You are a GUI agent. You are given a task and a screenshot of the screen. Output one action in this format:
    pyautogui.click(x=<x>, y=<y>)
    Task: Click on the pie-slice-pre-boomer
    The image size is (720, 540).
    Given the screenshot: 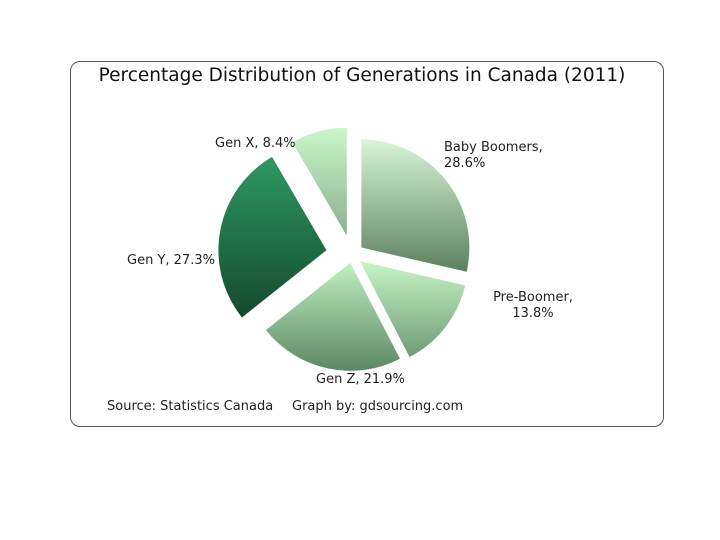 What is the action you would take?
    pyautogui.click(x=412, y=309)
    